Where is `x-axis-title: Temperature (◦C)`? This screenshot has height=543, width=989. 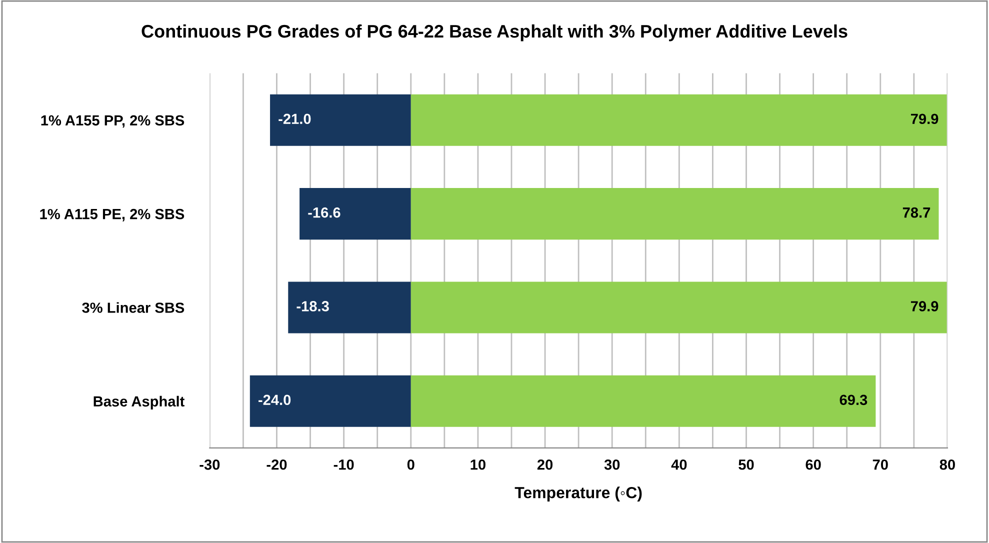
x-axis-title: Temperature (◦C) is located at coordinates (578, 494).